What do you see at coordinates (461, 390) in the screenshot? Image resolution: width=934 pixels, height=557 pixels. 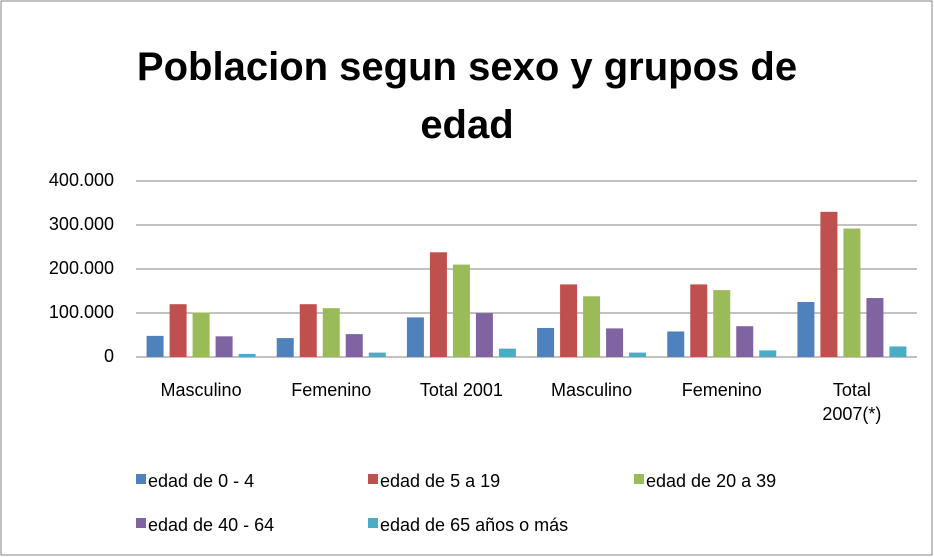 I see `x-tick-label: Total 2001` at bounding box center [461, 390].